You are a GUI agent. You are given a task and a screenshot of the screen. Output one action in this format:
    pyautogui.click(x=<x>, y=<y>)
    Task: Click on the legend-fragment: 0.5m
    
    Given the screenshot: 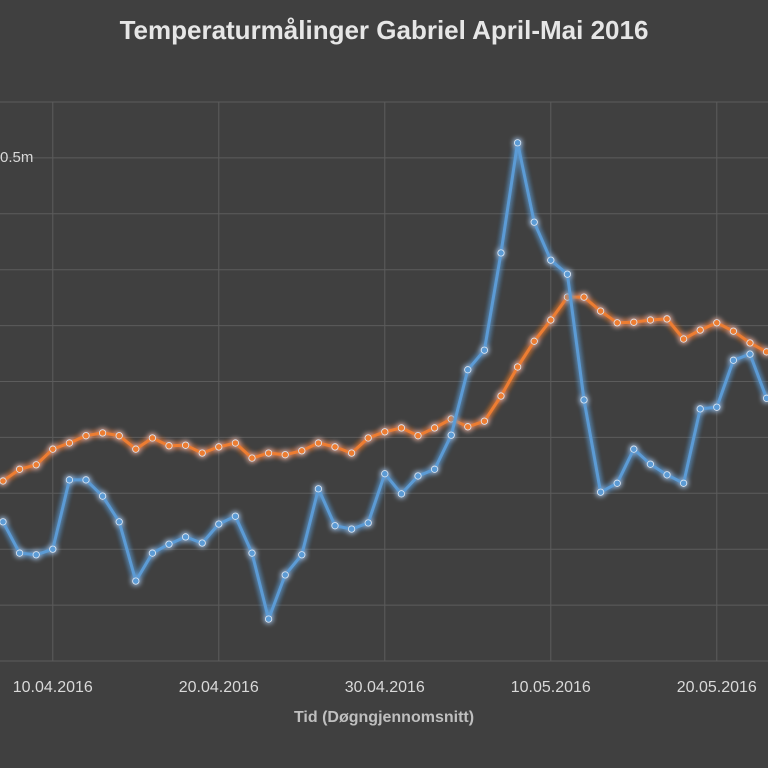 What is the action you would take?
    pyautogui.click(x=16, y=157)
    